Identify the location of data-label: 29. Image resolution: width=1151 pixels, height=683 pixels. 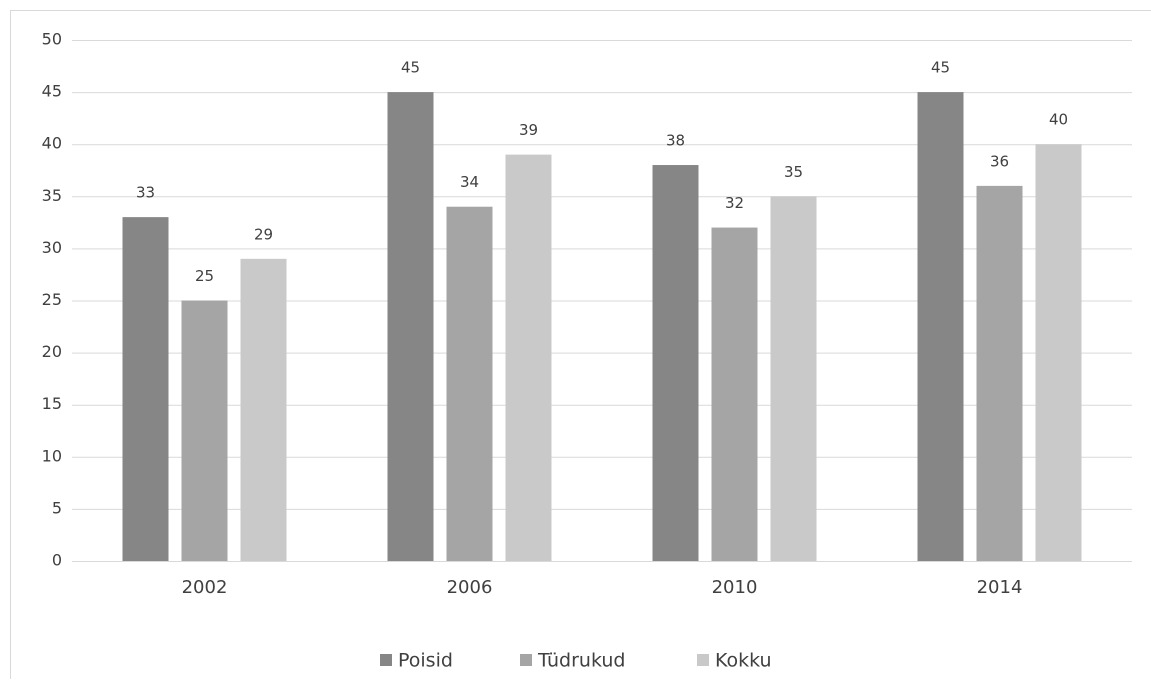
(263, 234).